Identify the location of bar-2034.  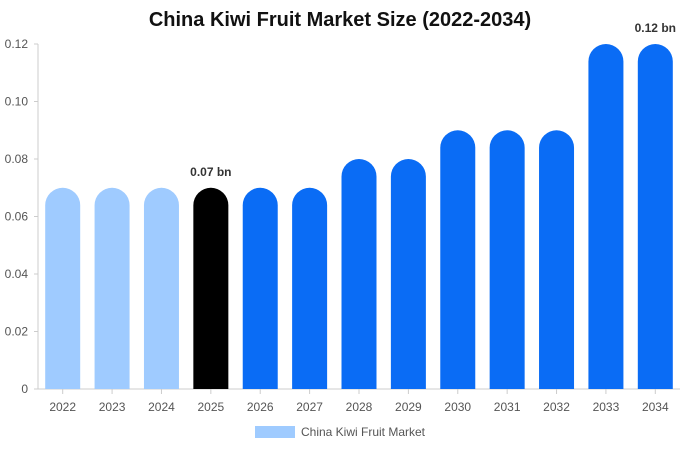
(655, 216).